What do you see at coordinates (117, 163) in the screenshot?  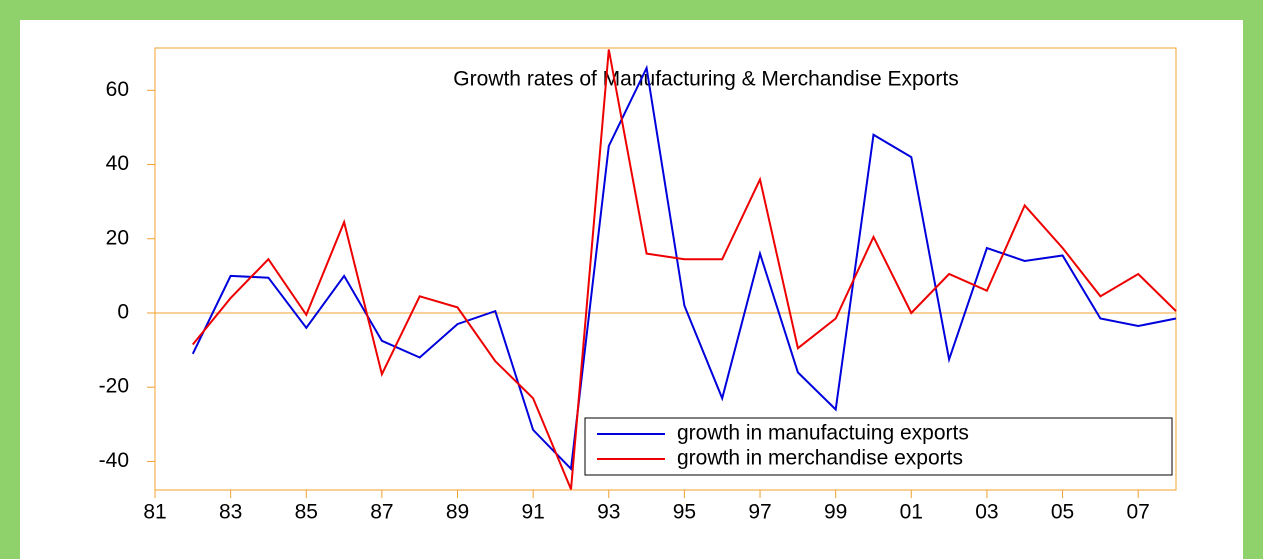 I see `y-tick-label: 40` at bounding box center [117, 163].